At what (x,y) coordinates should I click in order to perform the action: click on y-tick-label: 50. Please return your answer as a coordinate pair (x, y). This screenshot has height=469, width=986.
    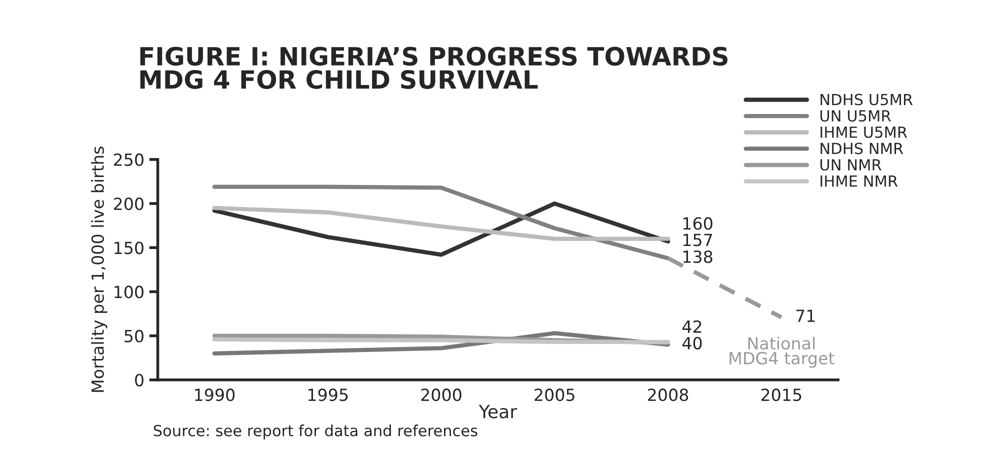
    Looking at the image, I should click on (134, 336).